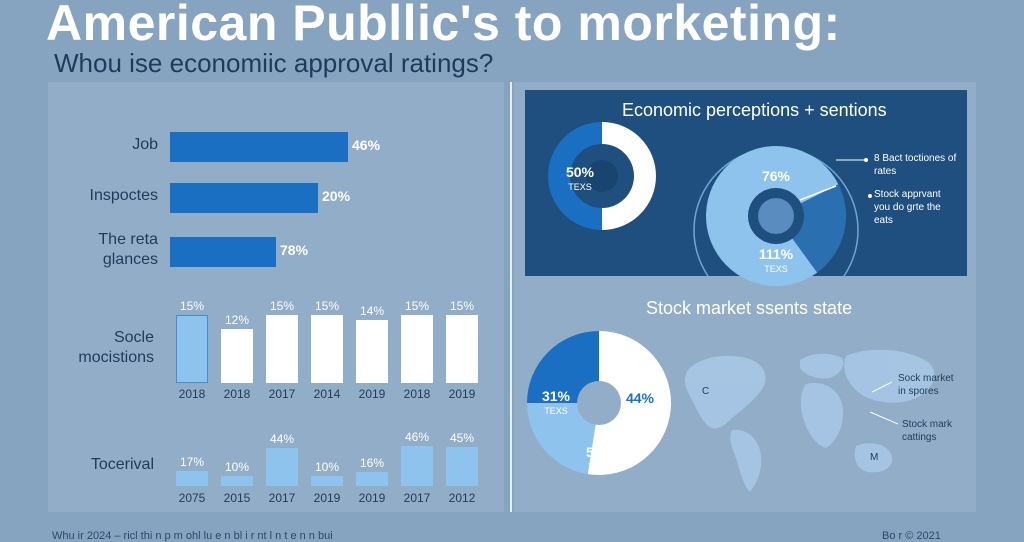 The height and width of the screenshot is (542, 1024). What do you see at coordinates (237, 498) in the screenshot?
I see `tocerival-category-label: 2015` at bounding box center [237, 498].